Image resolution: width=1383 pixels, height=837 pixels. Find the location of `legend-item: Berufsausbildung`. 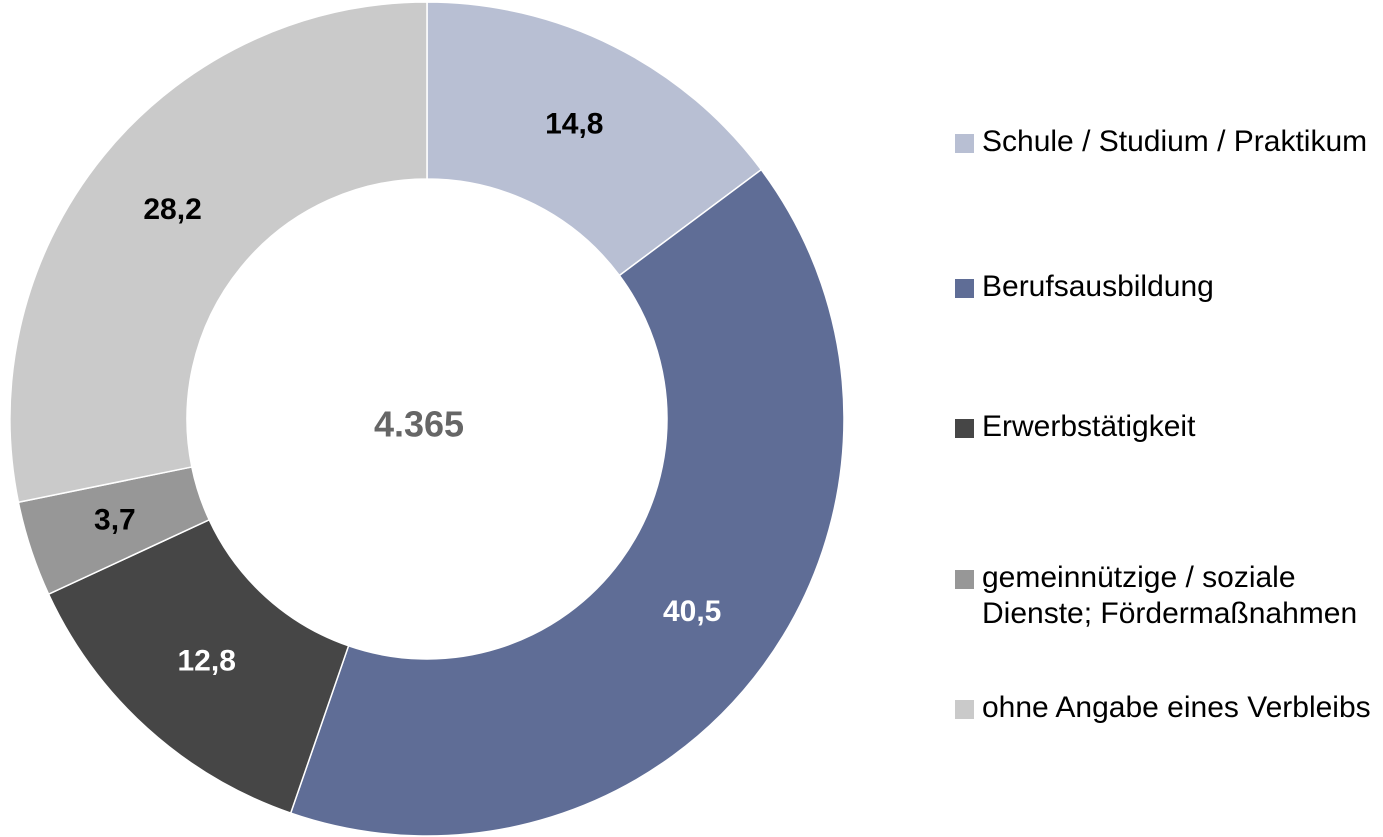

legend-item: Berufsausbildung is located at coordinates (1165, 287).